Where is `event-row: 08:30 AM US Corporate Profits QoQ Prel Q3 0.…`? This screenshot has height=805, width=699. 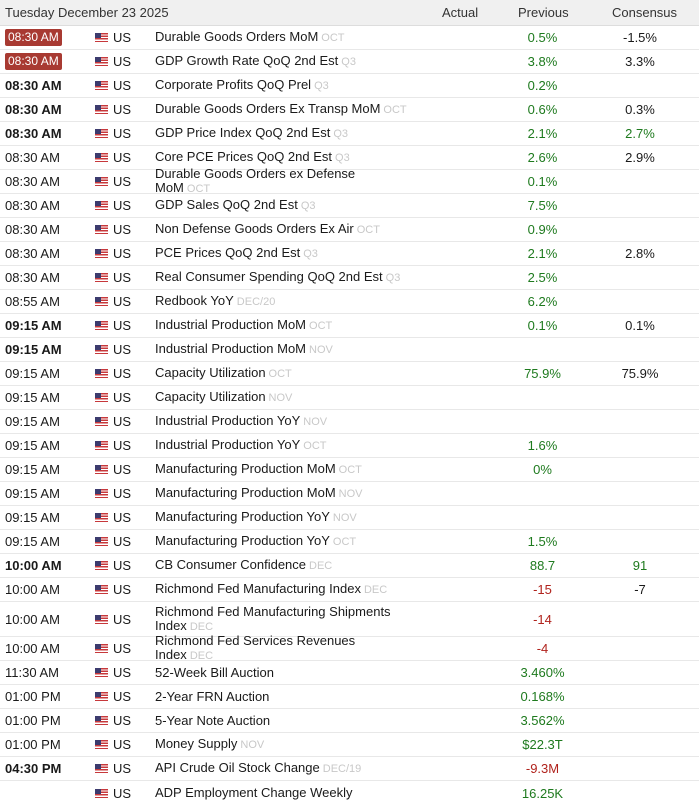
event-row: 08:30 AM US Corporate Profits QoQ Prel Q3 0.… is located at coordinates (349, 86).